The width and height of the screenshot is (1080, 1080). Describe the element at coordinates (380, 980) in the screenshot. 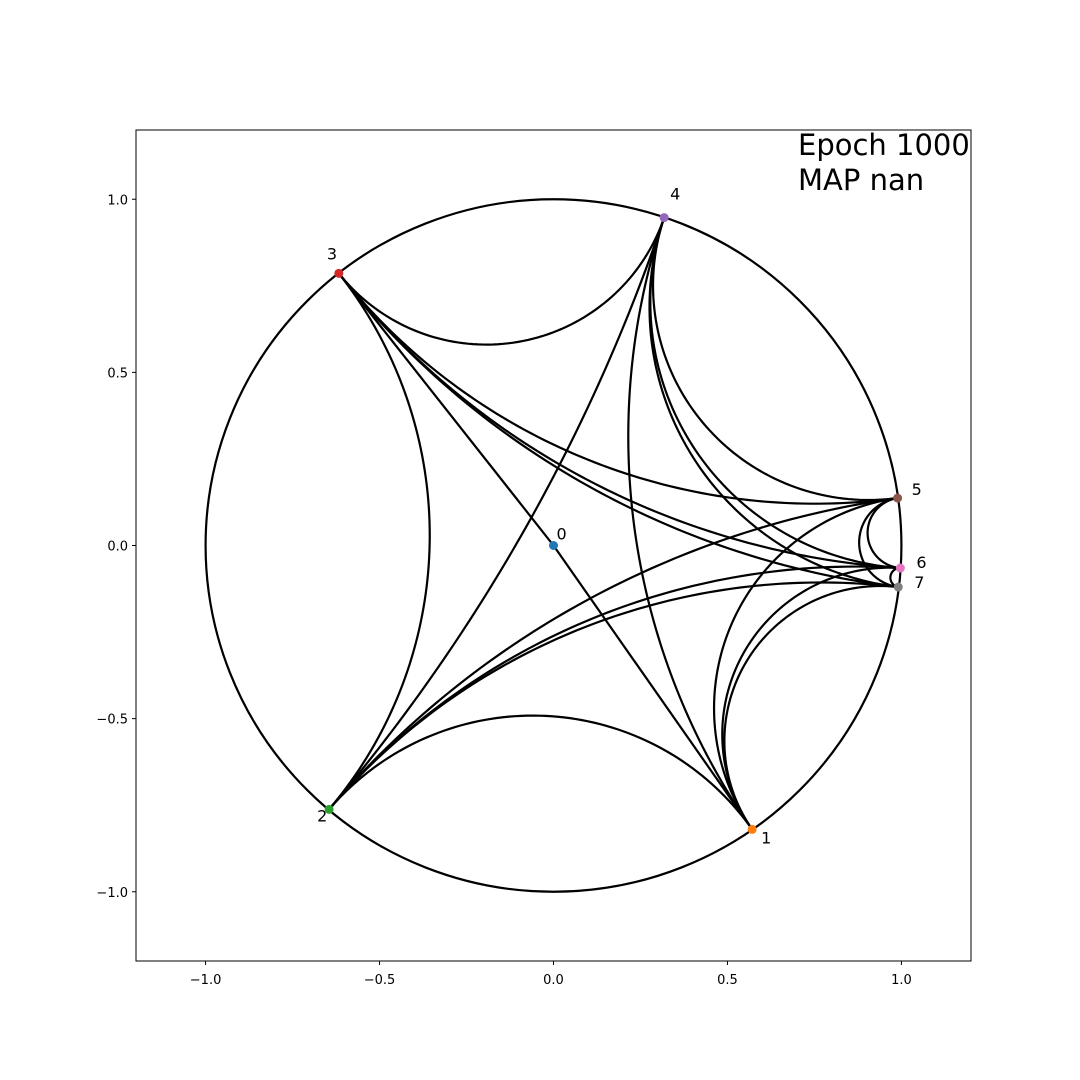

I see `x-tick-label: −0.5` at that location.